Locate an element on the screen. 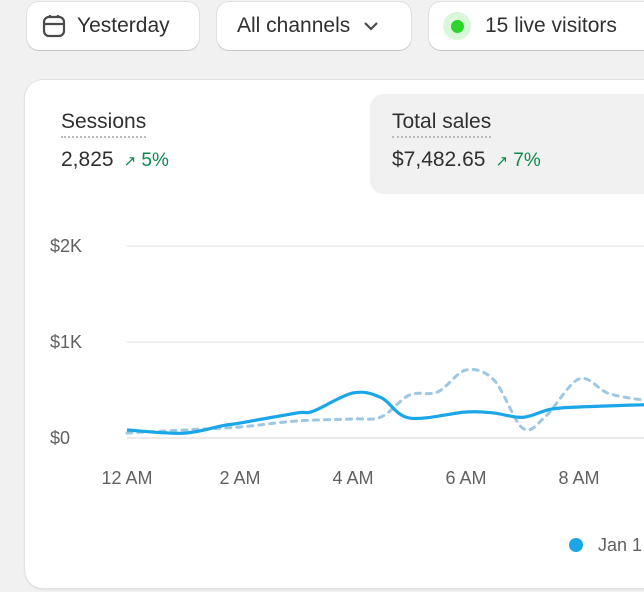 The height and width of the screenshot is (592, 644). metric-sessions: Sessions 2,825 ↗ 5% is located at coordinates (199, 144).